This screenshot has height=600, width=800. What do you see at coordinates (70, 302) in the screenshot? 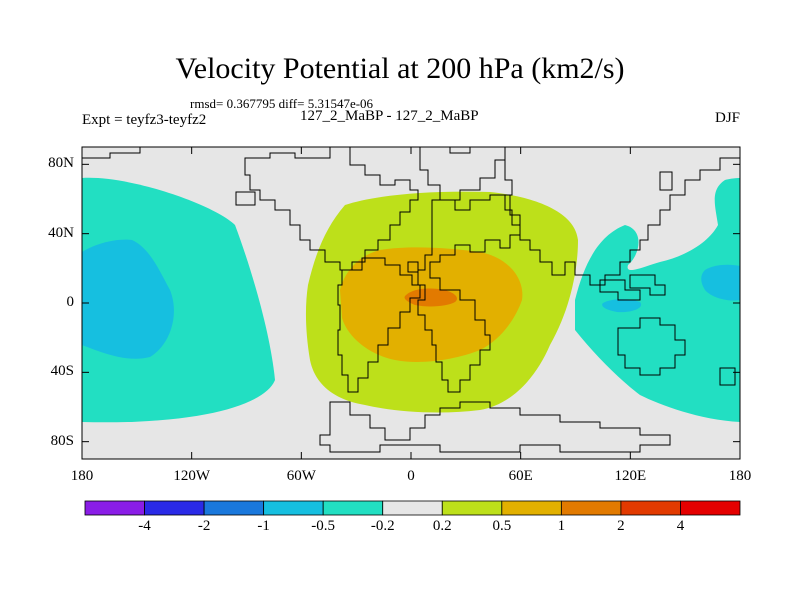
I see `y-tick-label: 0` at bounding box center [70, 302].